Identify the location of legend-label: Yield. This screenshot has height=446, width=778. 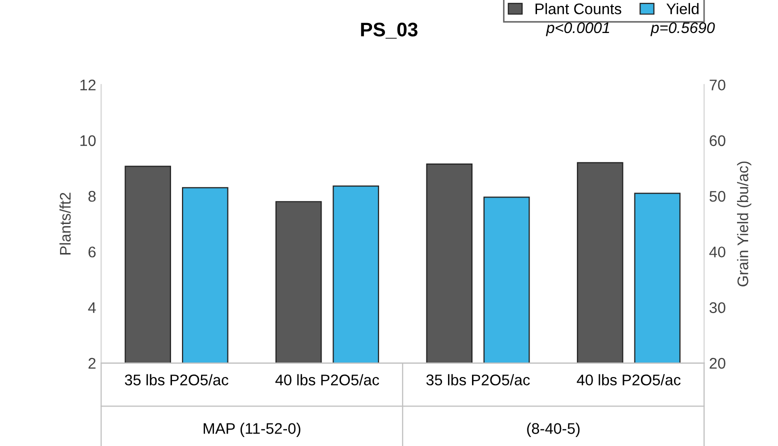
(682, 8).